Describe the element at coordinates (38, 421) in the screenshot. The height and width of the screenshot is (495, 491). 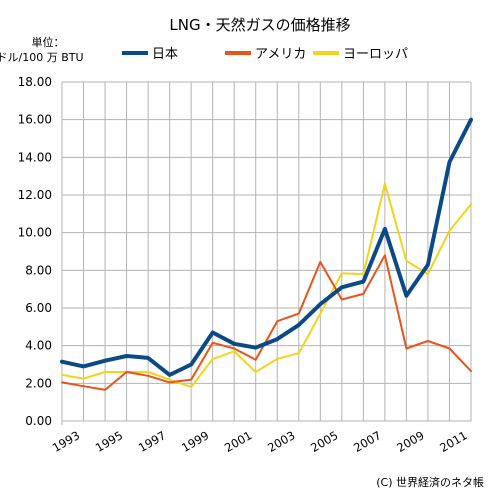
I see `y-tick-label: 0.00` at that location.